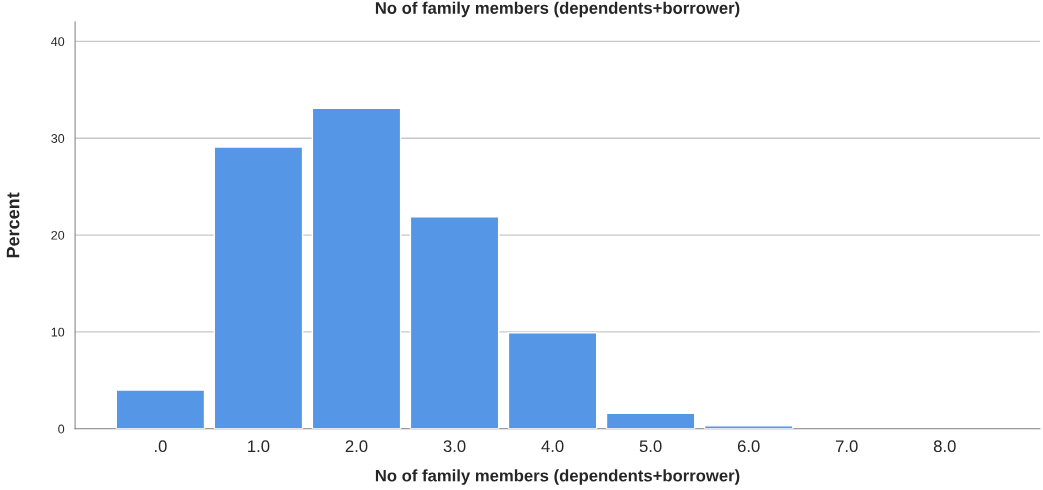 Image resolution: width=1043 pixels, height=490 pixels. What do you see at coordinates (748, 446) in the screenshot?
I see `x-tick-label: 6.0` at bounding box center [748, 446].